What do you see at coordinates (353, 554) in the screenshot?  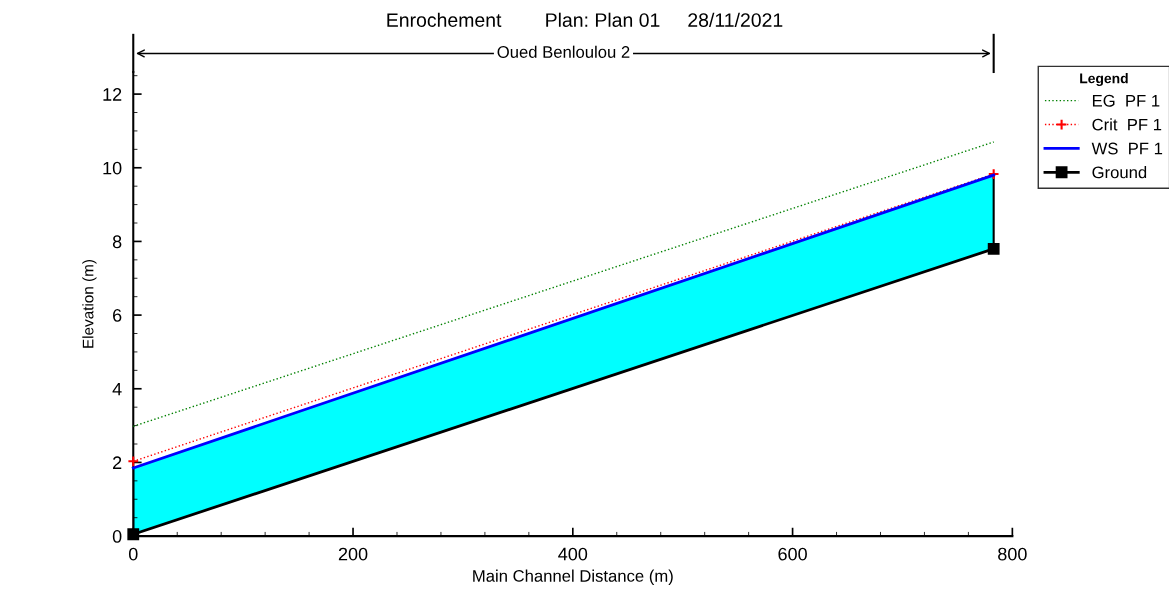 I see `x-tick-label: 200` at bounding box center [353, 554].